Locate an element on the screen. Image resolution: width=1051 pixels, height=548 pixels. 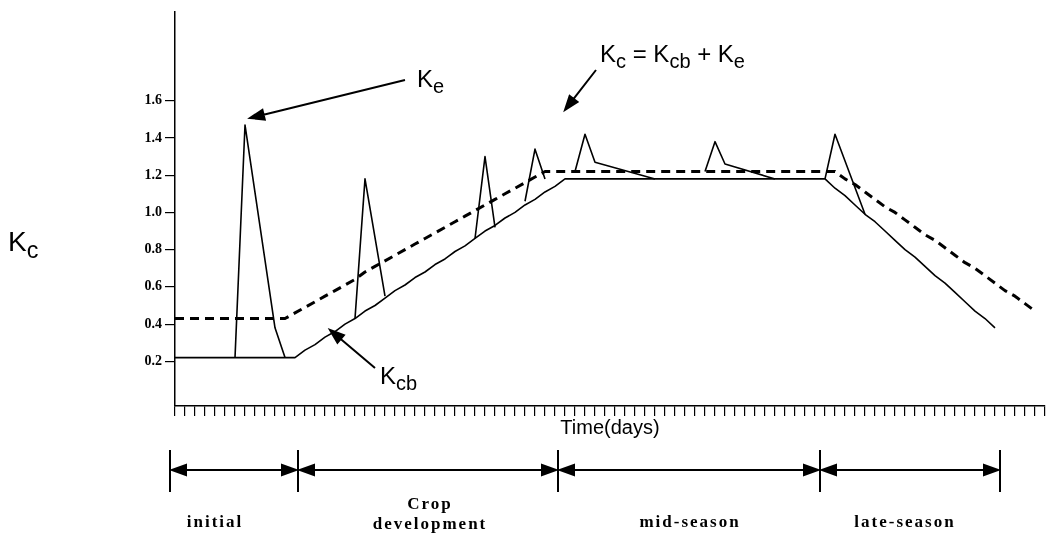
y-tick-label: 1.2 is located at coordinates (153, 174).